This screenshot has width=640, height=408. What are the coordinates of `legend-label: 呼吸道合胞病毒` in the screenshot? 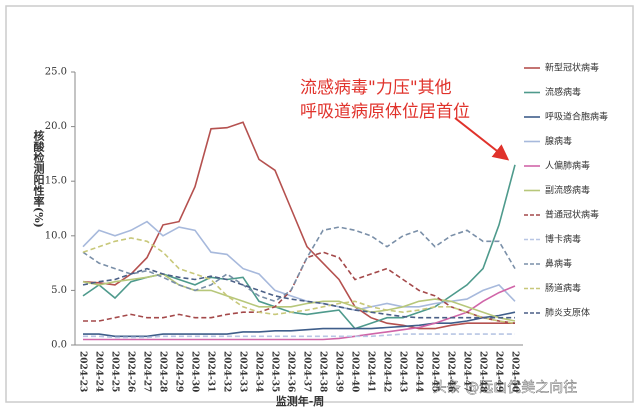 It's located at (576, 117).